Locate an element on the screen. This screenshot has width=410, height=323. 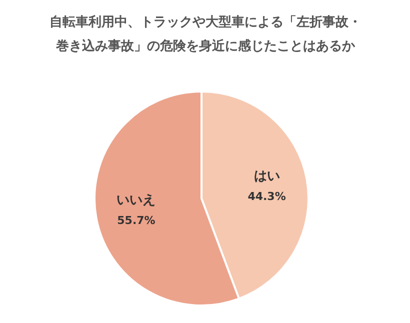
slice-label: はい is located at coordinates (267, 176).